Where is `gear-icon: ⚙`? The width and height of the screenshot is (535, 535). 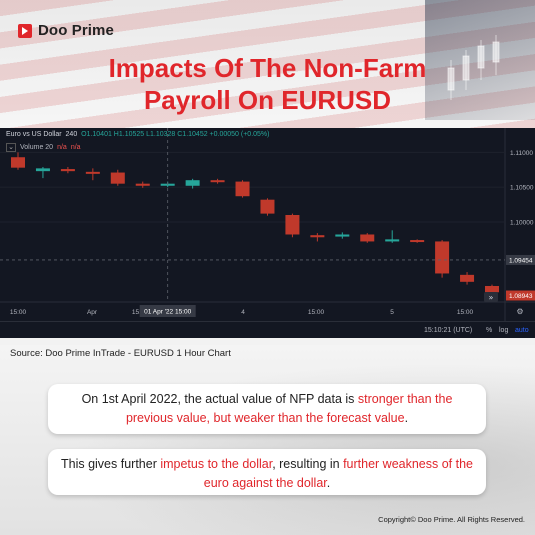 gear-icon: ⚙ is located at coordinates (519, 311).